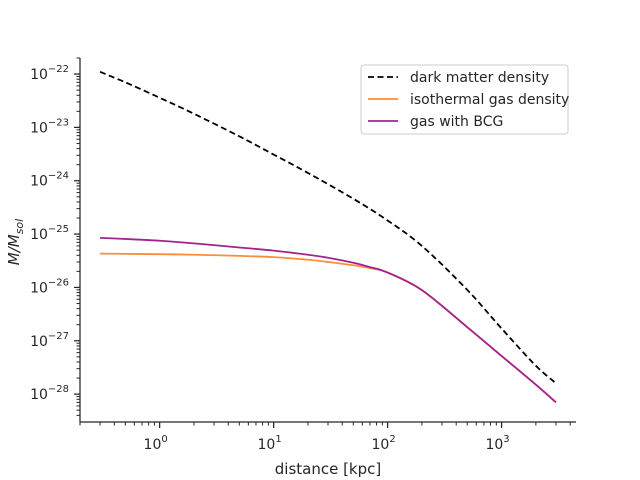 Image resolution: width=640 pixels, height=480 pixels. I want to click on y-tick-label: 10−26, so click(49, 286).